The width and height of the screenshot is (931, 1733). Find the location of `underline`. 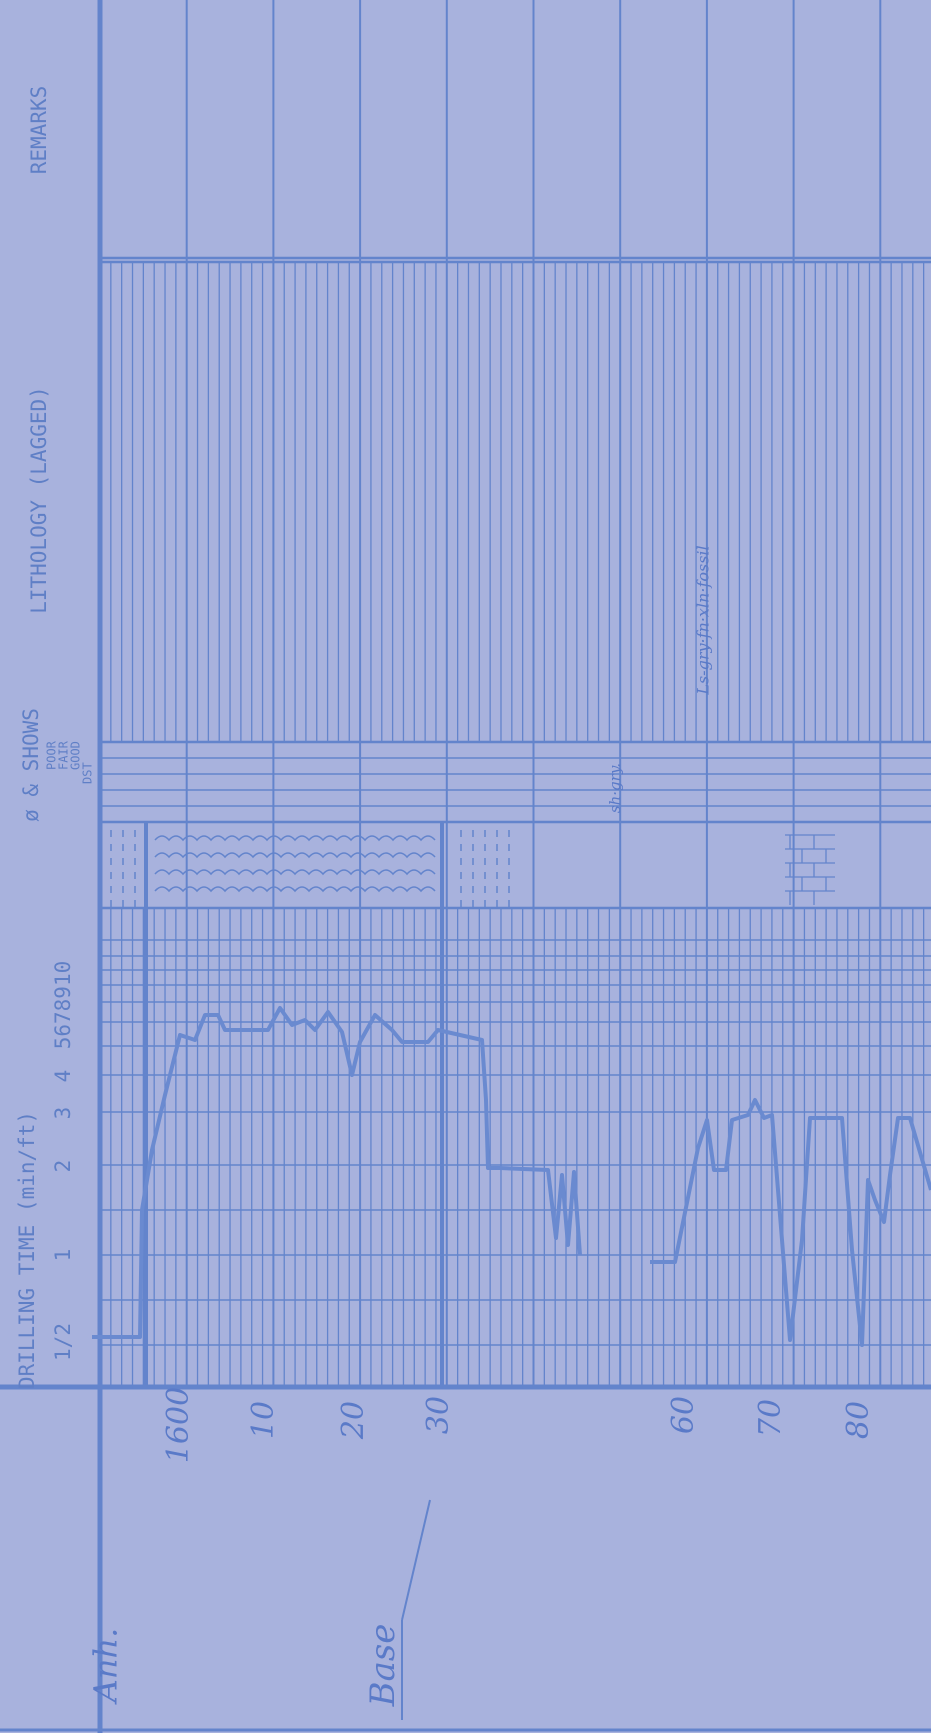

underline is located at coordinates (416, 1560).